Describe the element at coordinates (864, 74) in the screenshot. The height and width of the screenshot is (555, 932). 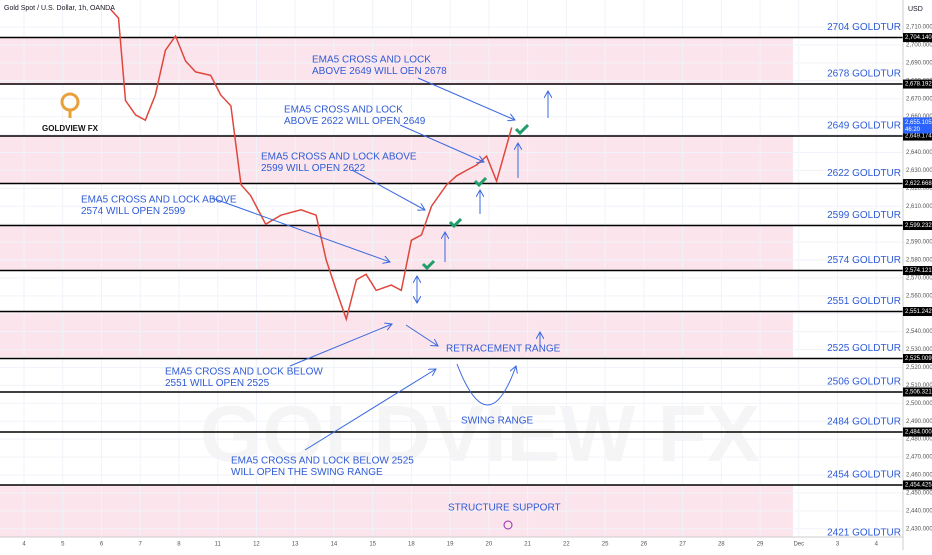
I see `level-label: 2678 GOLDTUR` at that location.